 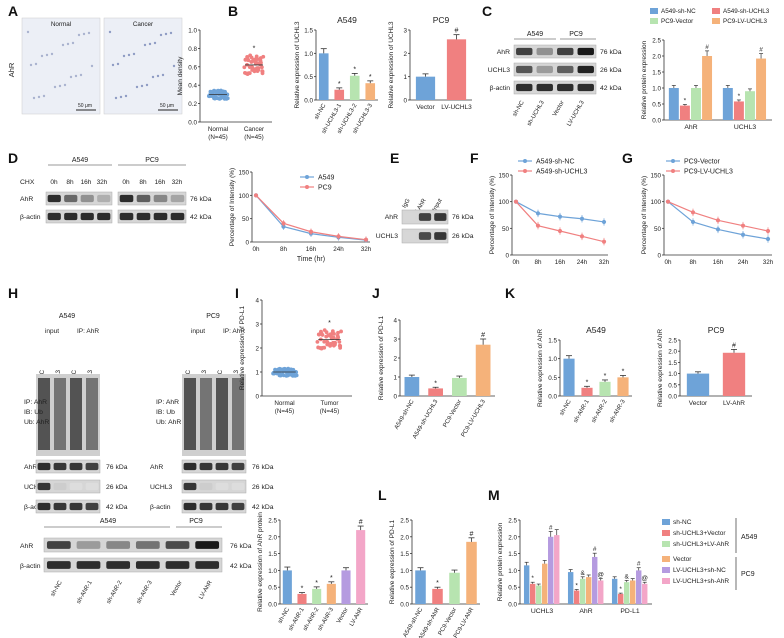 I want to click on legend-group-label: A549, so click(x=749, y=537).